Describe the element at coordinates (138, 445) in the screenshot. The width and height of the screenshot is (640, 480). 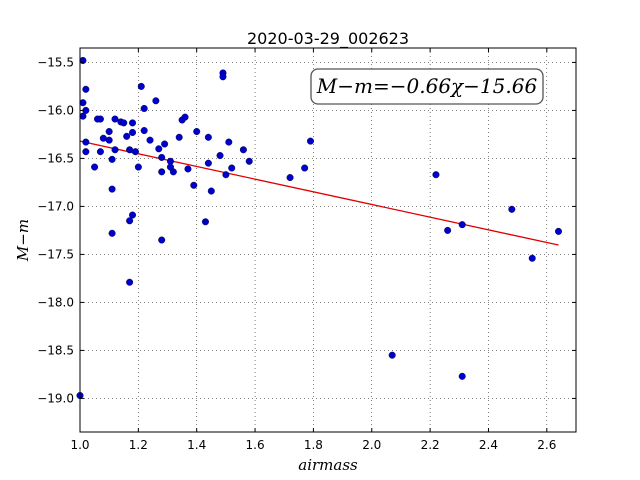
I see `x-tick-label: 1.2` at that location.